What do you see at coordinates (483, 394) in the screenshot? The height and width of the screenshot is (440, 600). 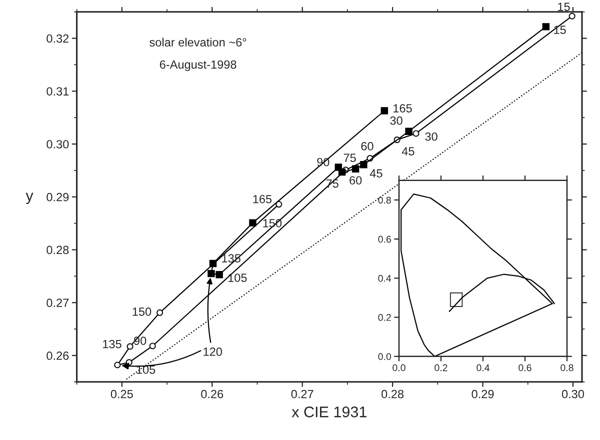 I see `x-tick-label: 0.29` at bounding box center [483, 394].